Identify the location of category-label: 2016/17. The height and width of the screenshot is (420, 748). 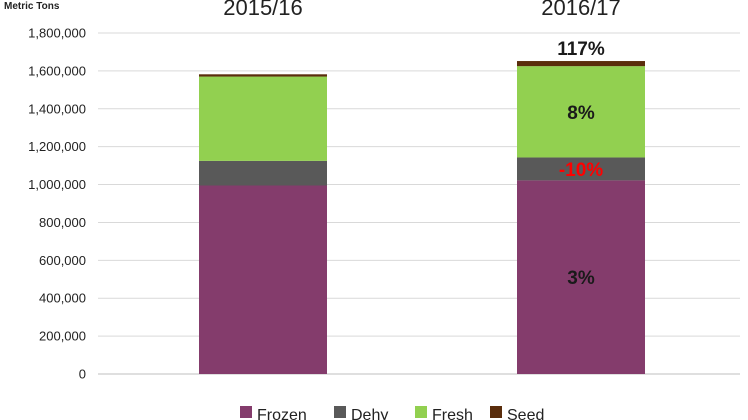
(581, 10).